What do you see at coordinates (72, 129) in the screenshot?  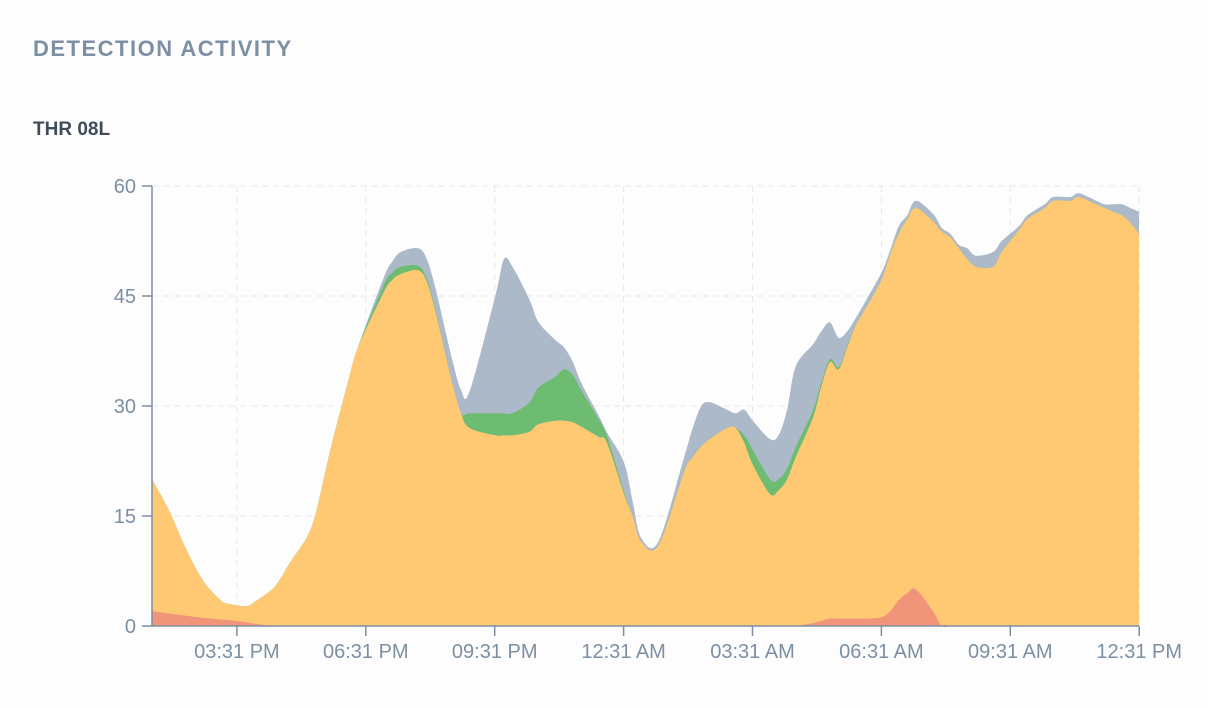 I see `chart-title: THR 08L` at bounding box center [72, 129].